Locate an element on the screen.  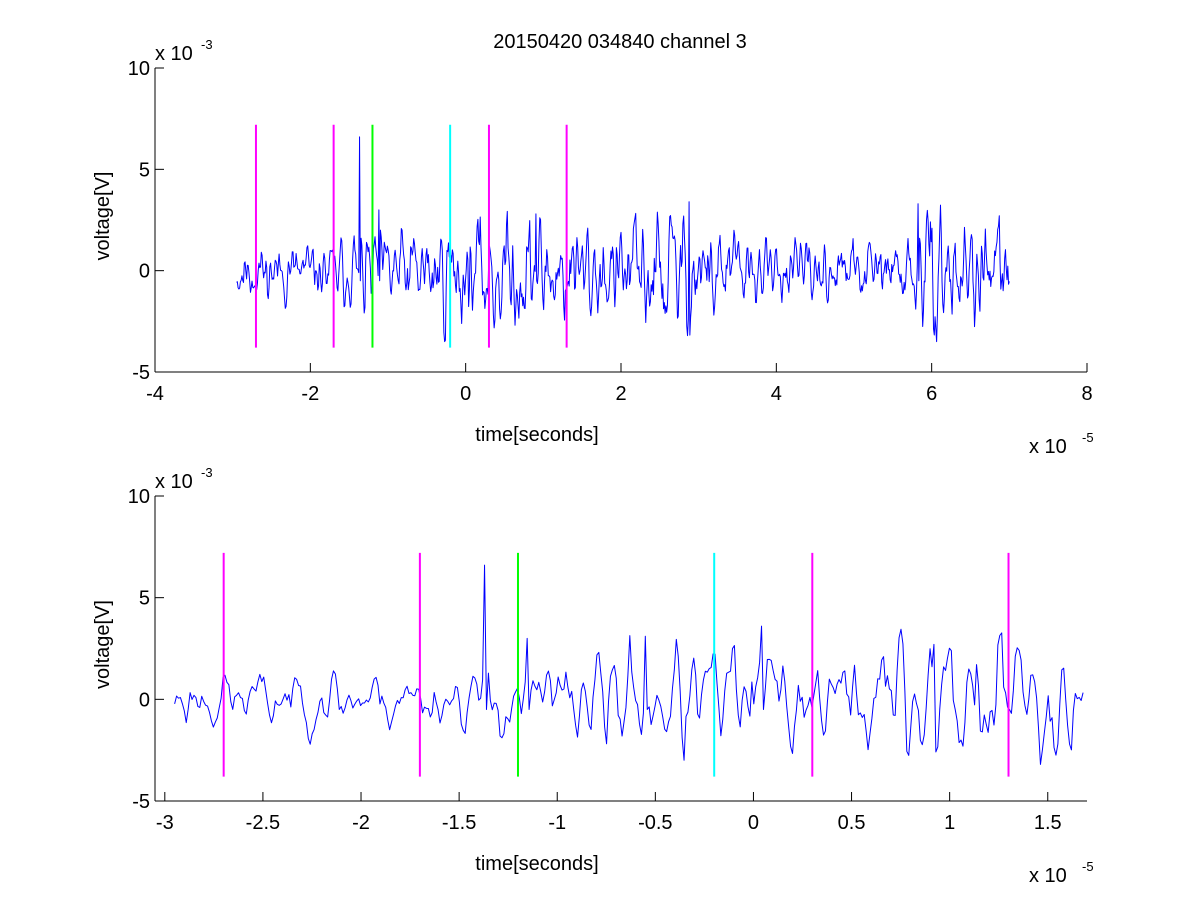
x-tick-label: -3 is located at coordinates (165, 823).